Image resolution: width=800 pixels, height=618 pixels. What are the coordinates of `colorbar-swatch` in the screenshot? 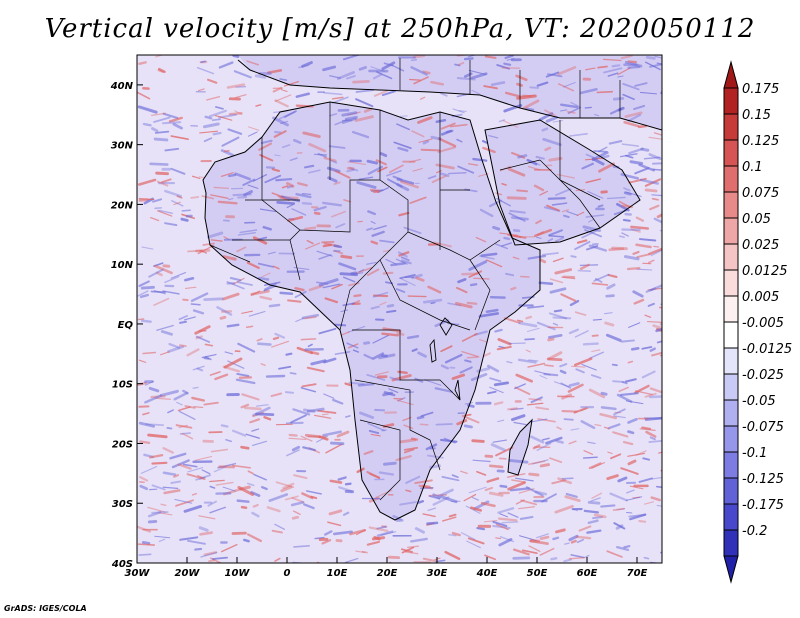 It's located at (731, 153).